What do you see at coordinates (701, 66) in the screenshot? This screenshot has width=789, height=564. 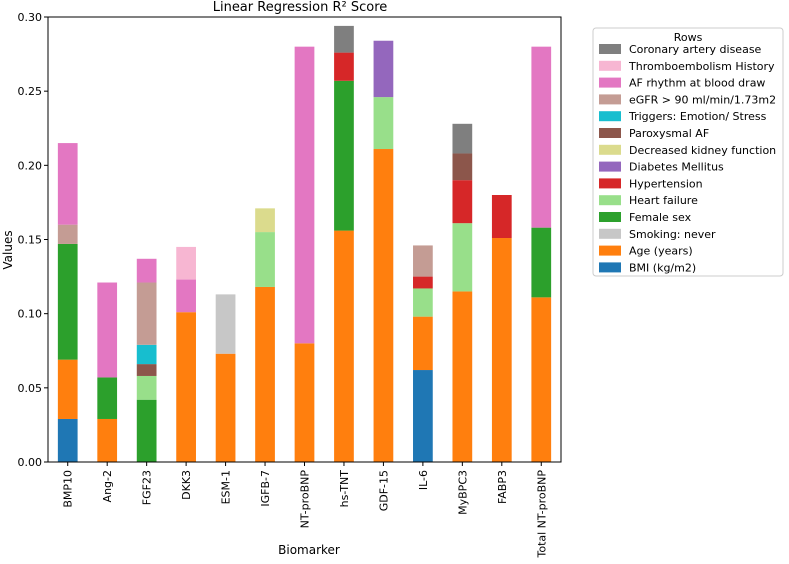 I see `legend-label: Thromboembolism History` at bounding box center [701, 66].